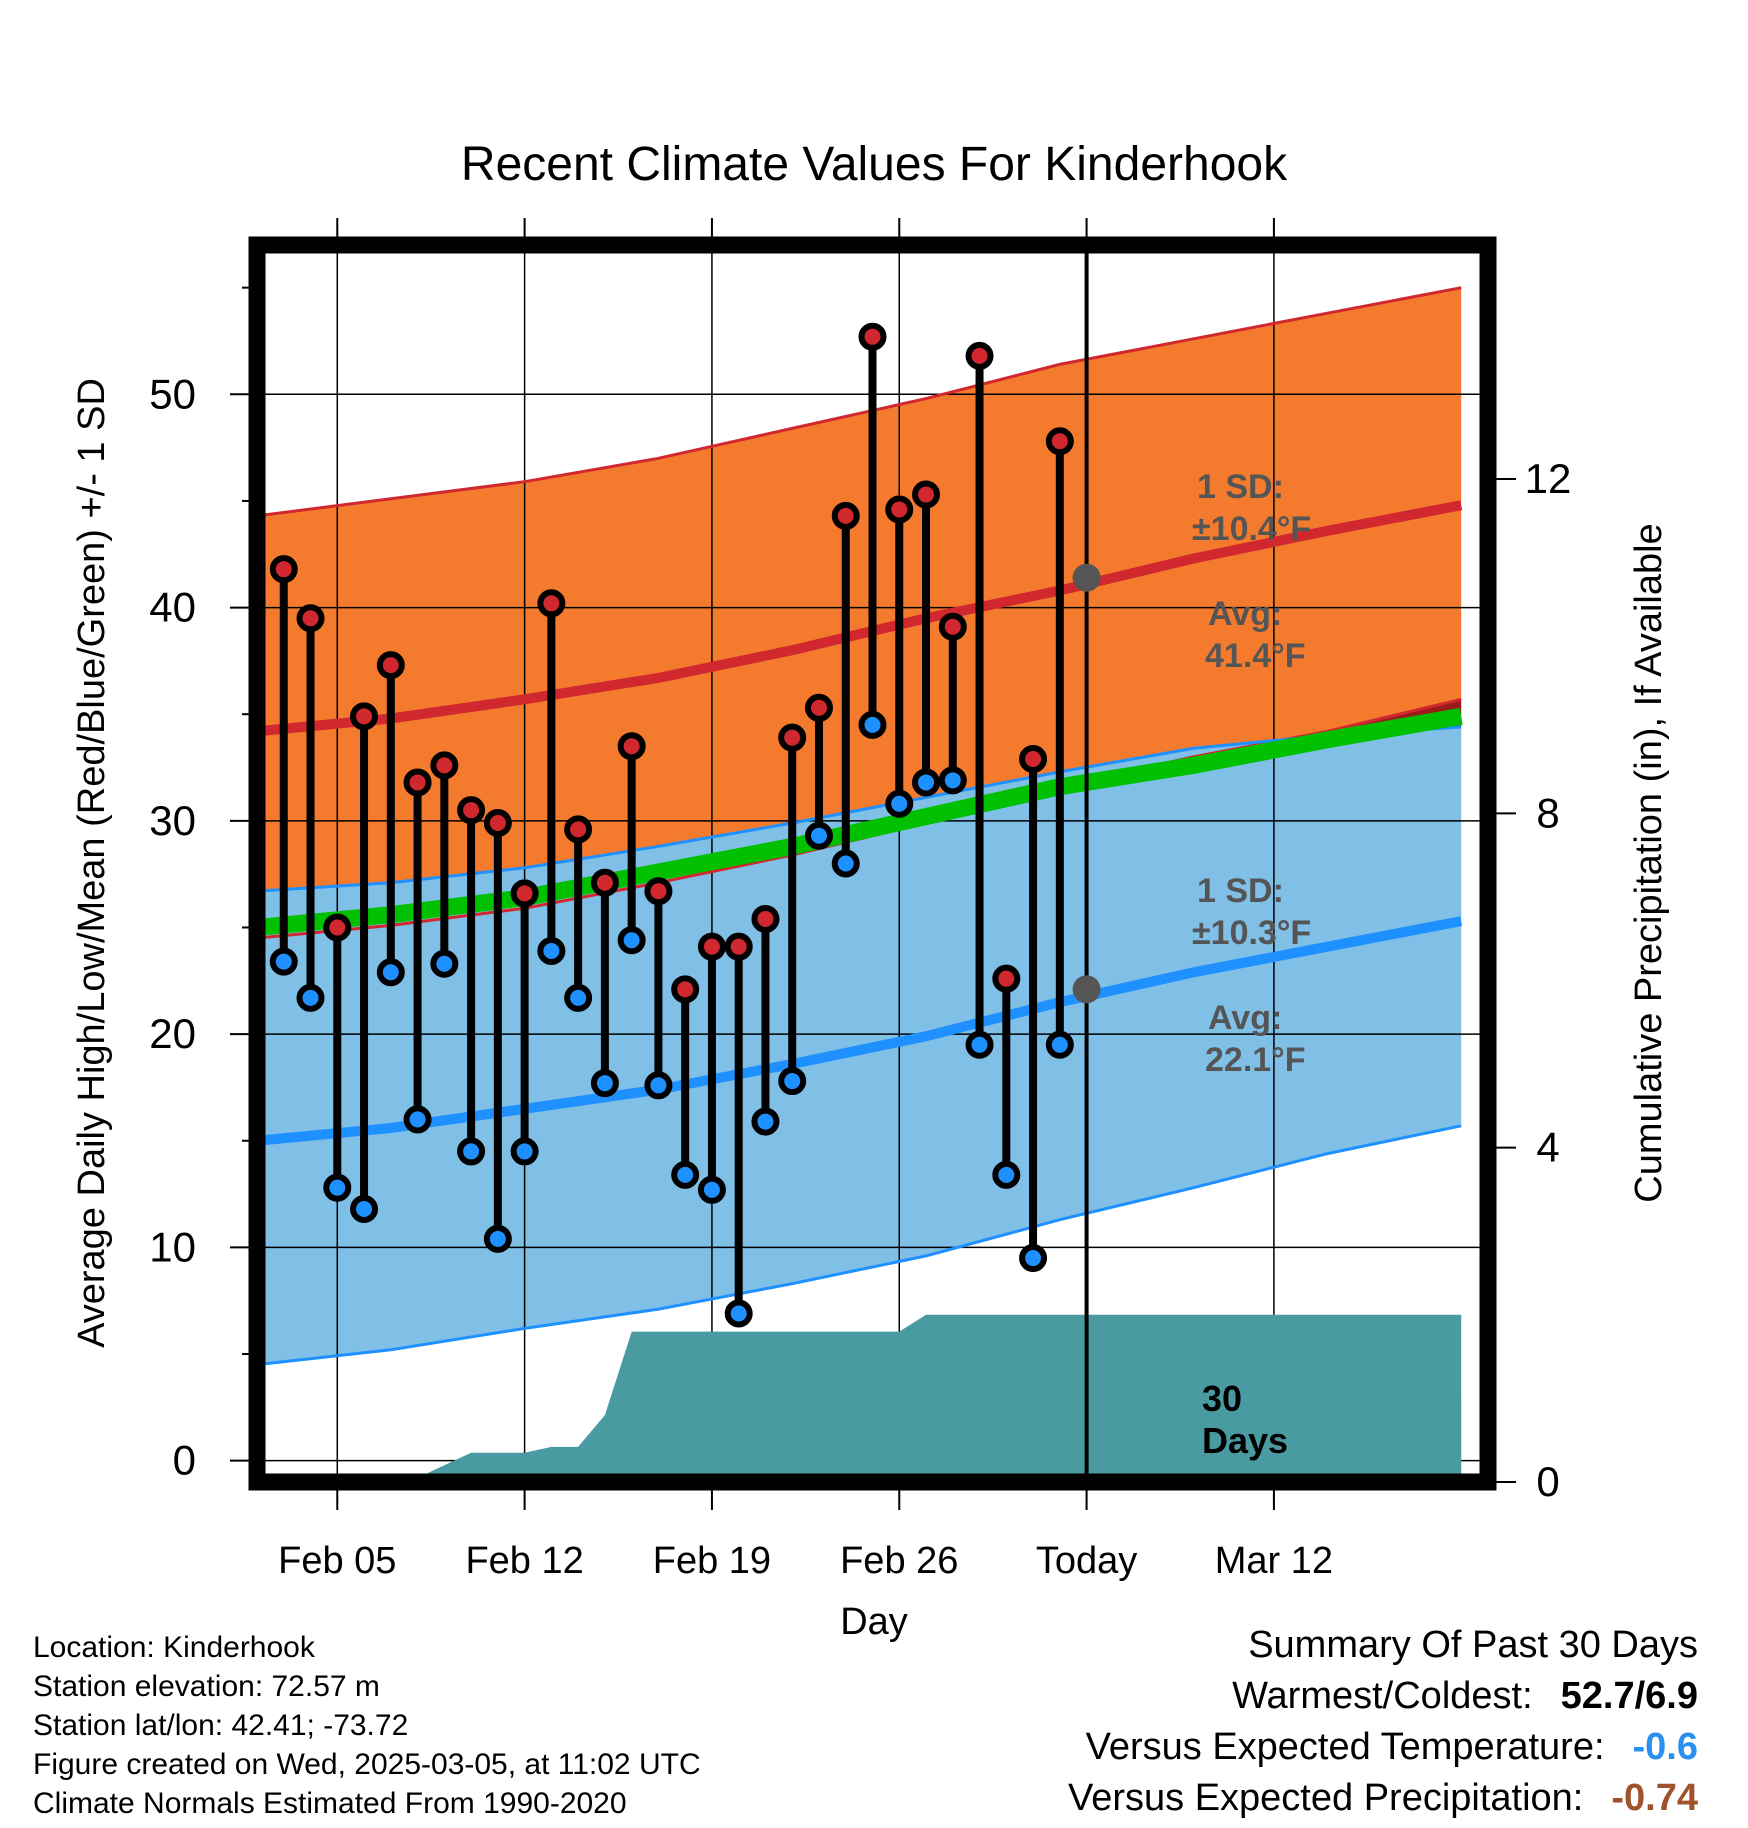 This screenshot has width=1748, height=1828. Describe the element at coordinates (1251, 529) in the screenshot. I see `high-sd-value: ±10.4°F` at that location.